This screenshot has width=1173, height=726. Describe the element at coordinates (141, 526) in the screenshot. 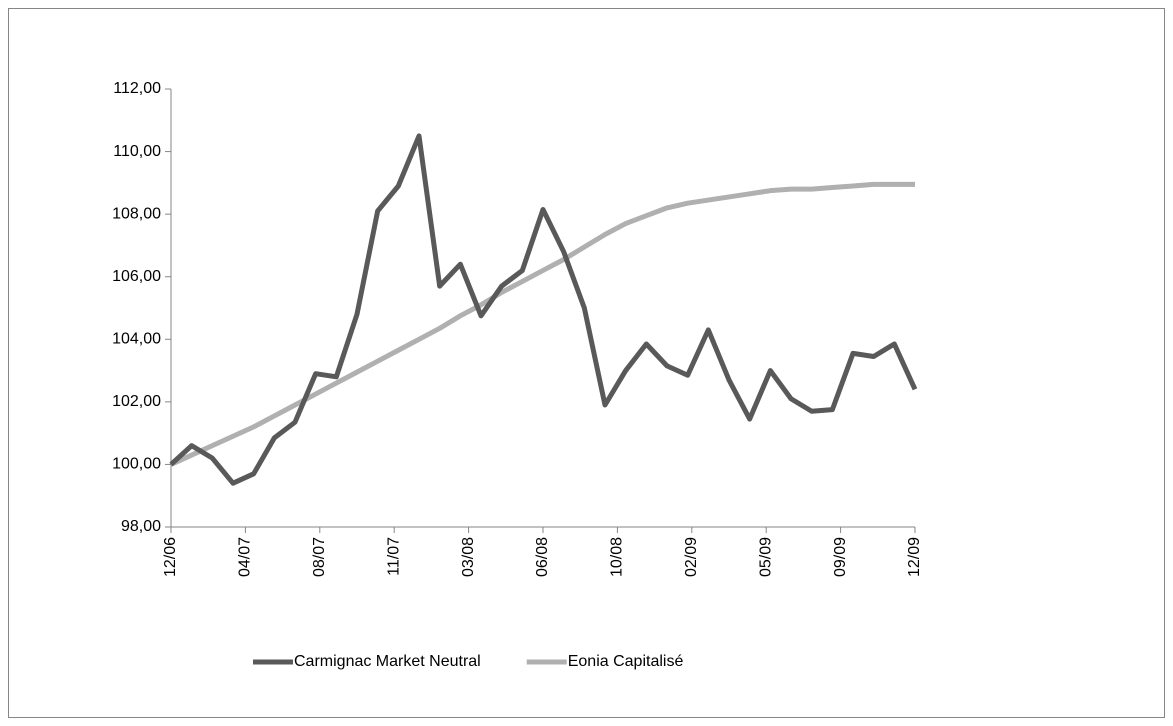

I see `y-tick-label: 98,00` at that location.